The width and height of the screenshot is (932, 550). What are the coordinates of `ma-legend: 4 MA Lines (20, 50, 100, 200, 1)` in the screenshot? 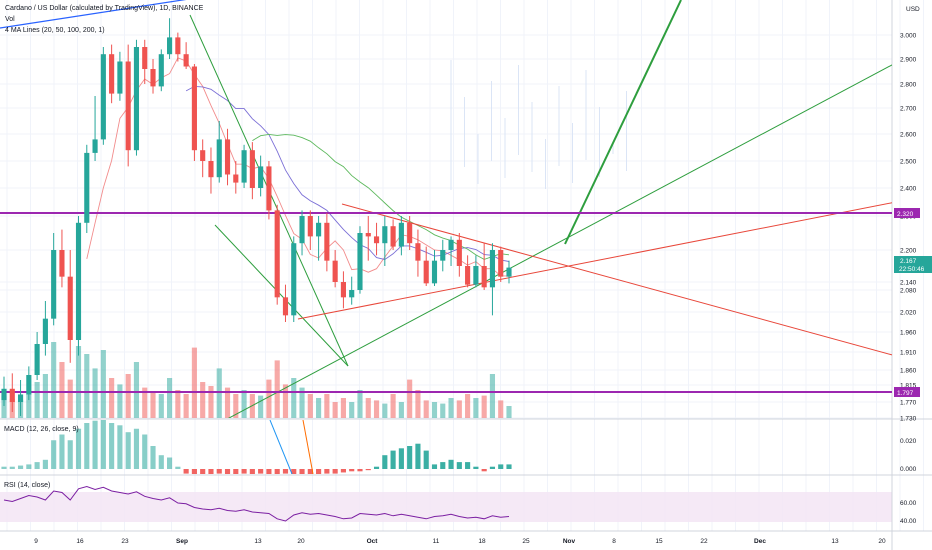 It's located at (55, 30).